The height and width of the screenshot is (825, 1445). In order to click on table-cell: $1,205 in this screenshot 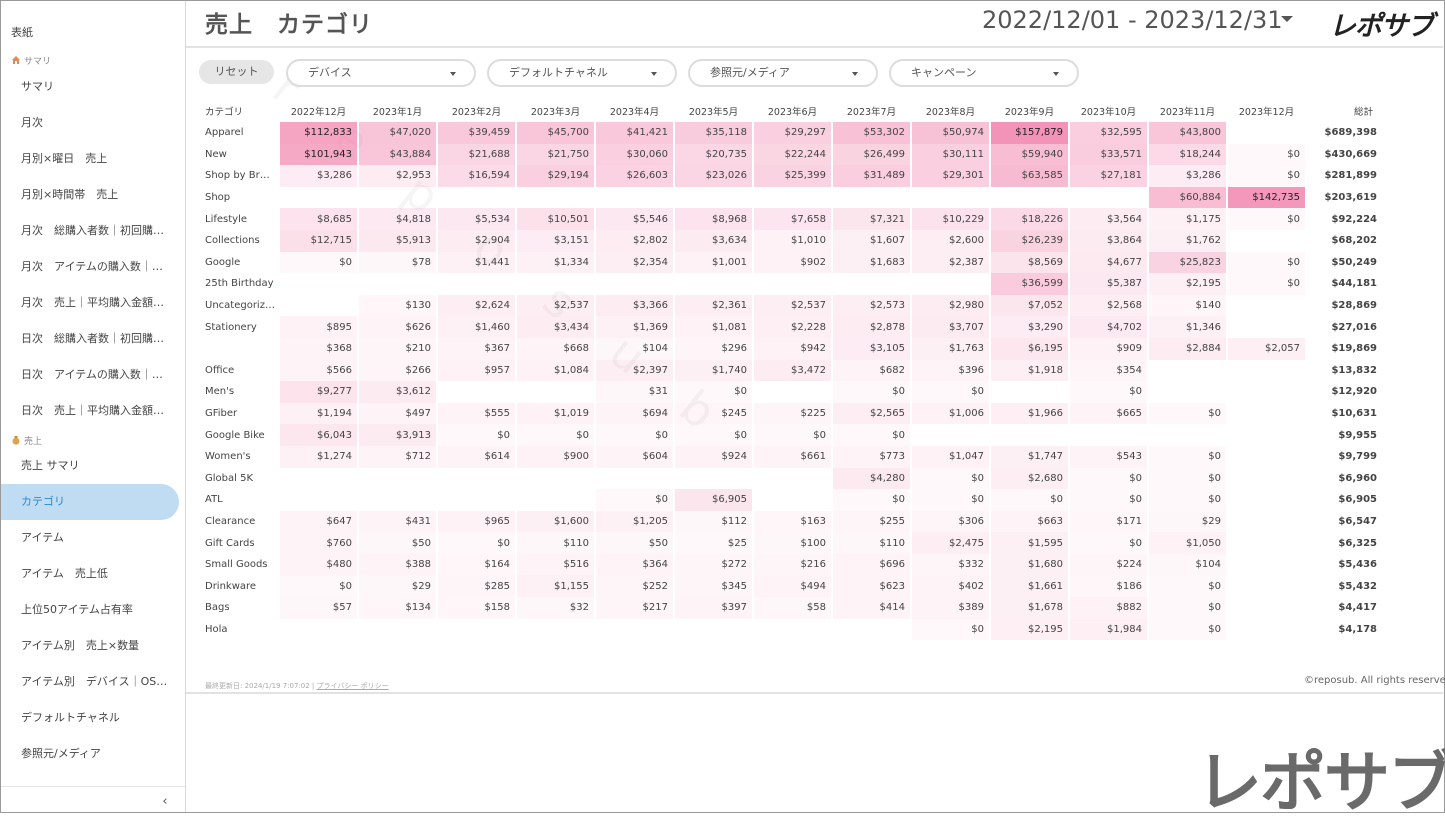, I will do `click(634, 521)`.